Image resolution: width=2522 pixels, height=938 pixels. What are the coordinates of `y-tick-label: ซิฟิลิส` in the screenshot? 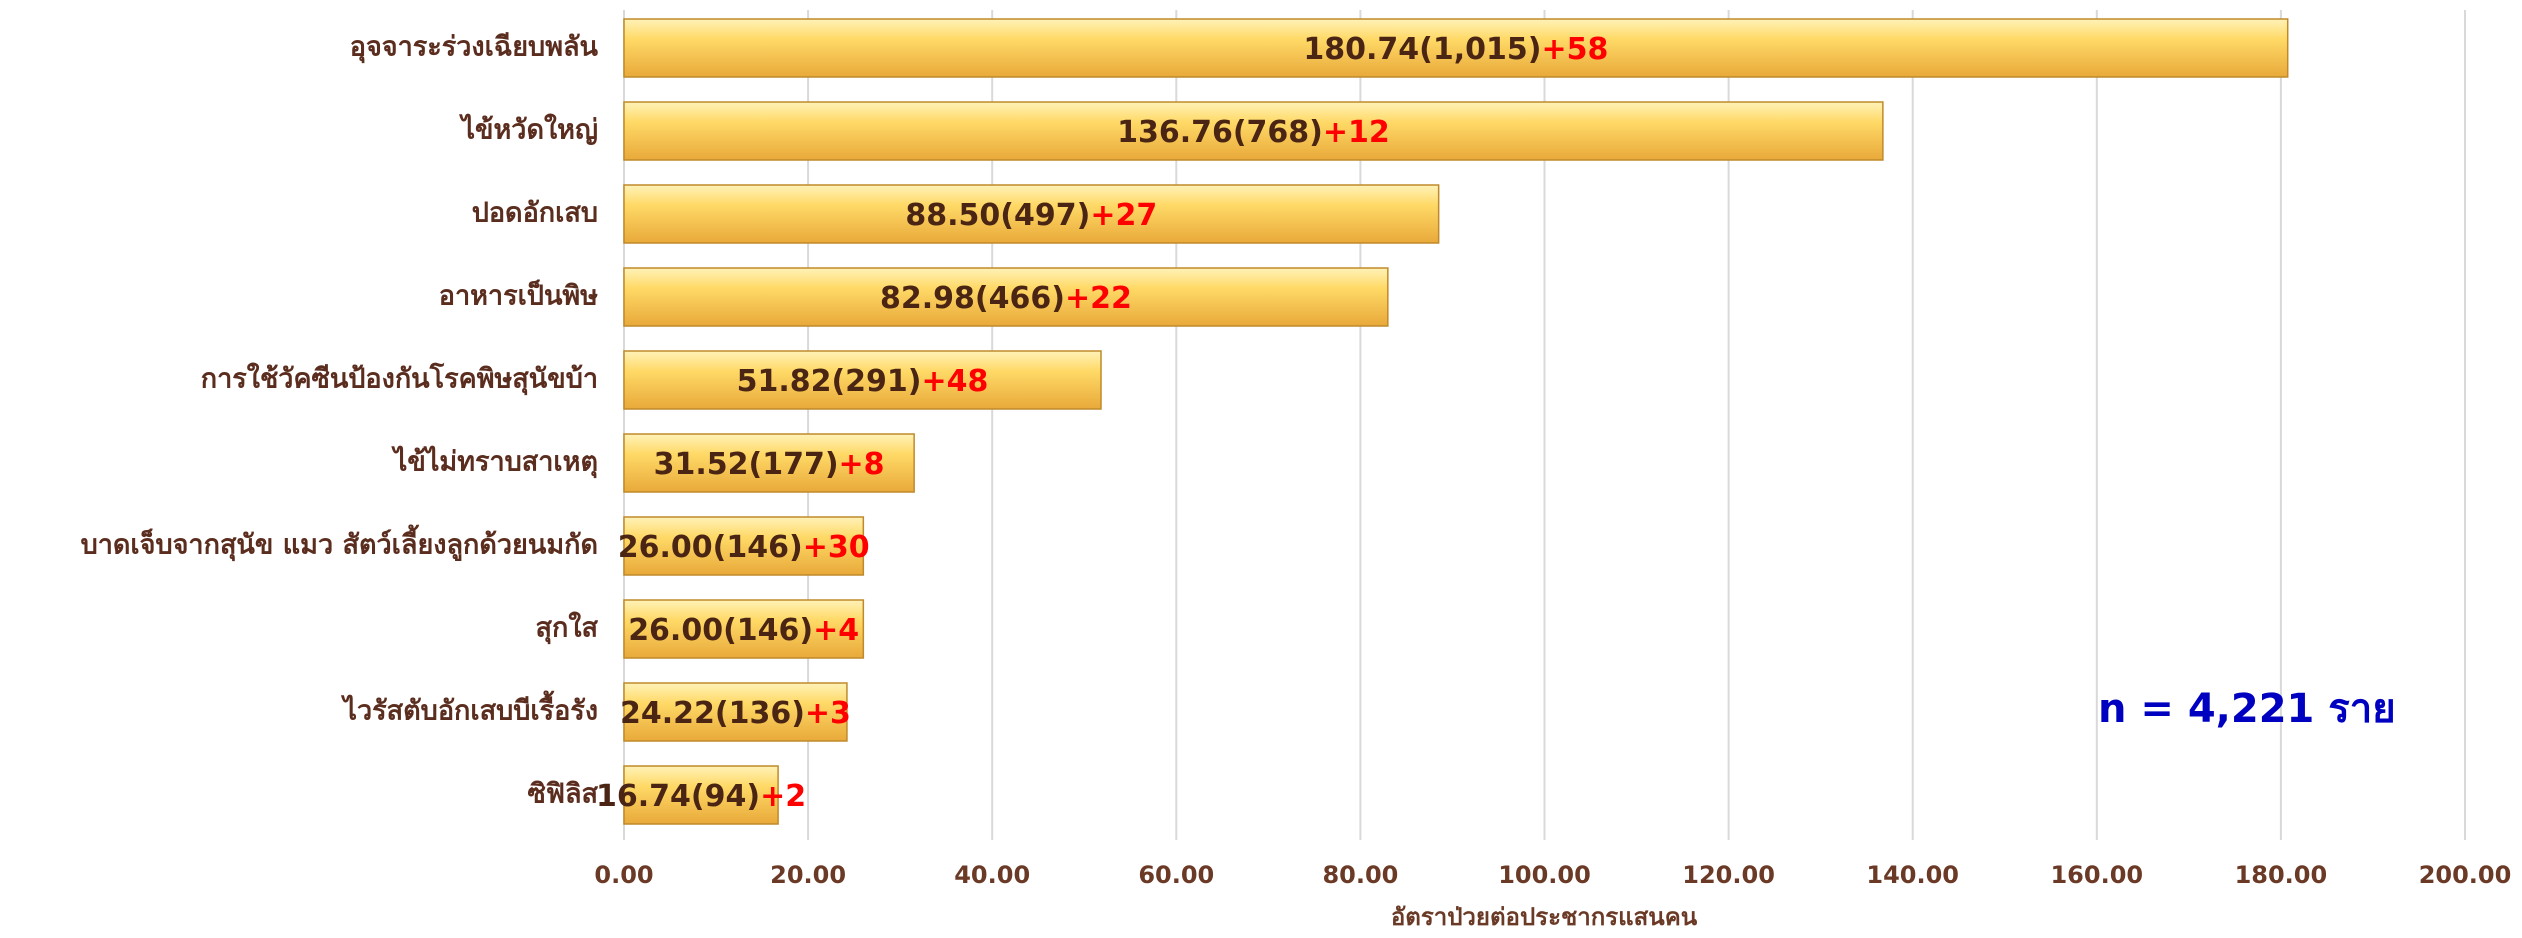 It's located at (563, 794).